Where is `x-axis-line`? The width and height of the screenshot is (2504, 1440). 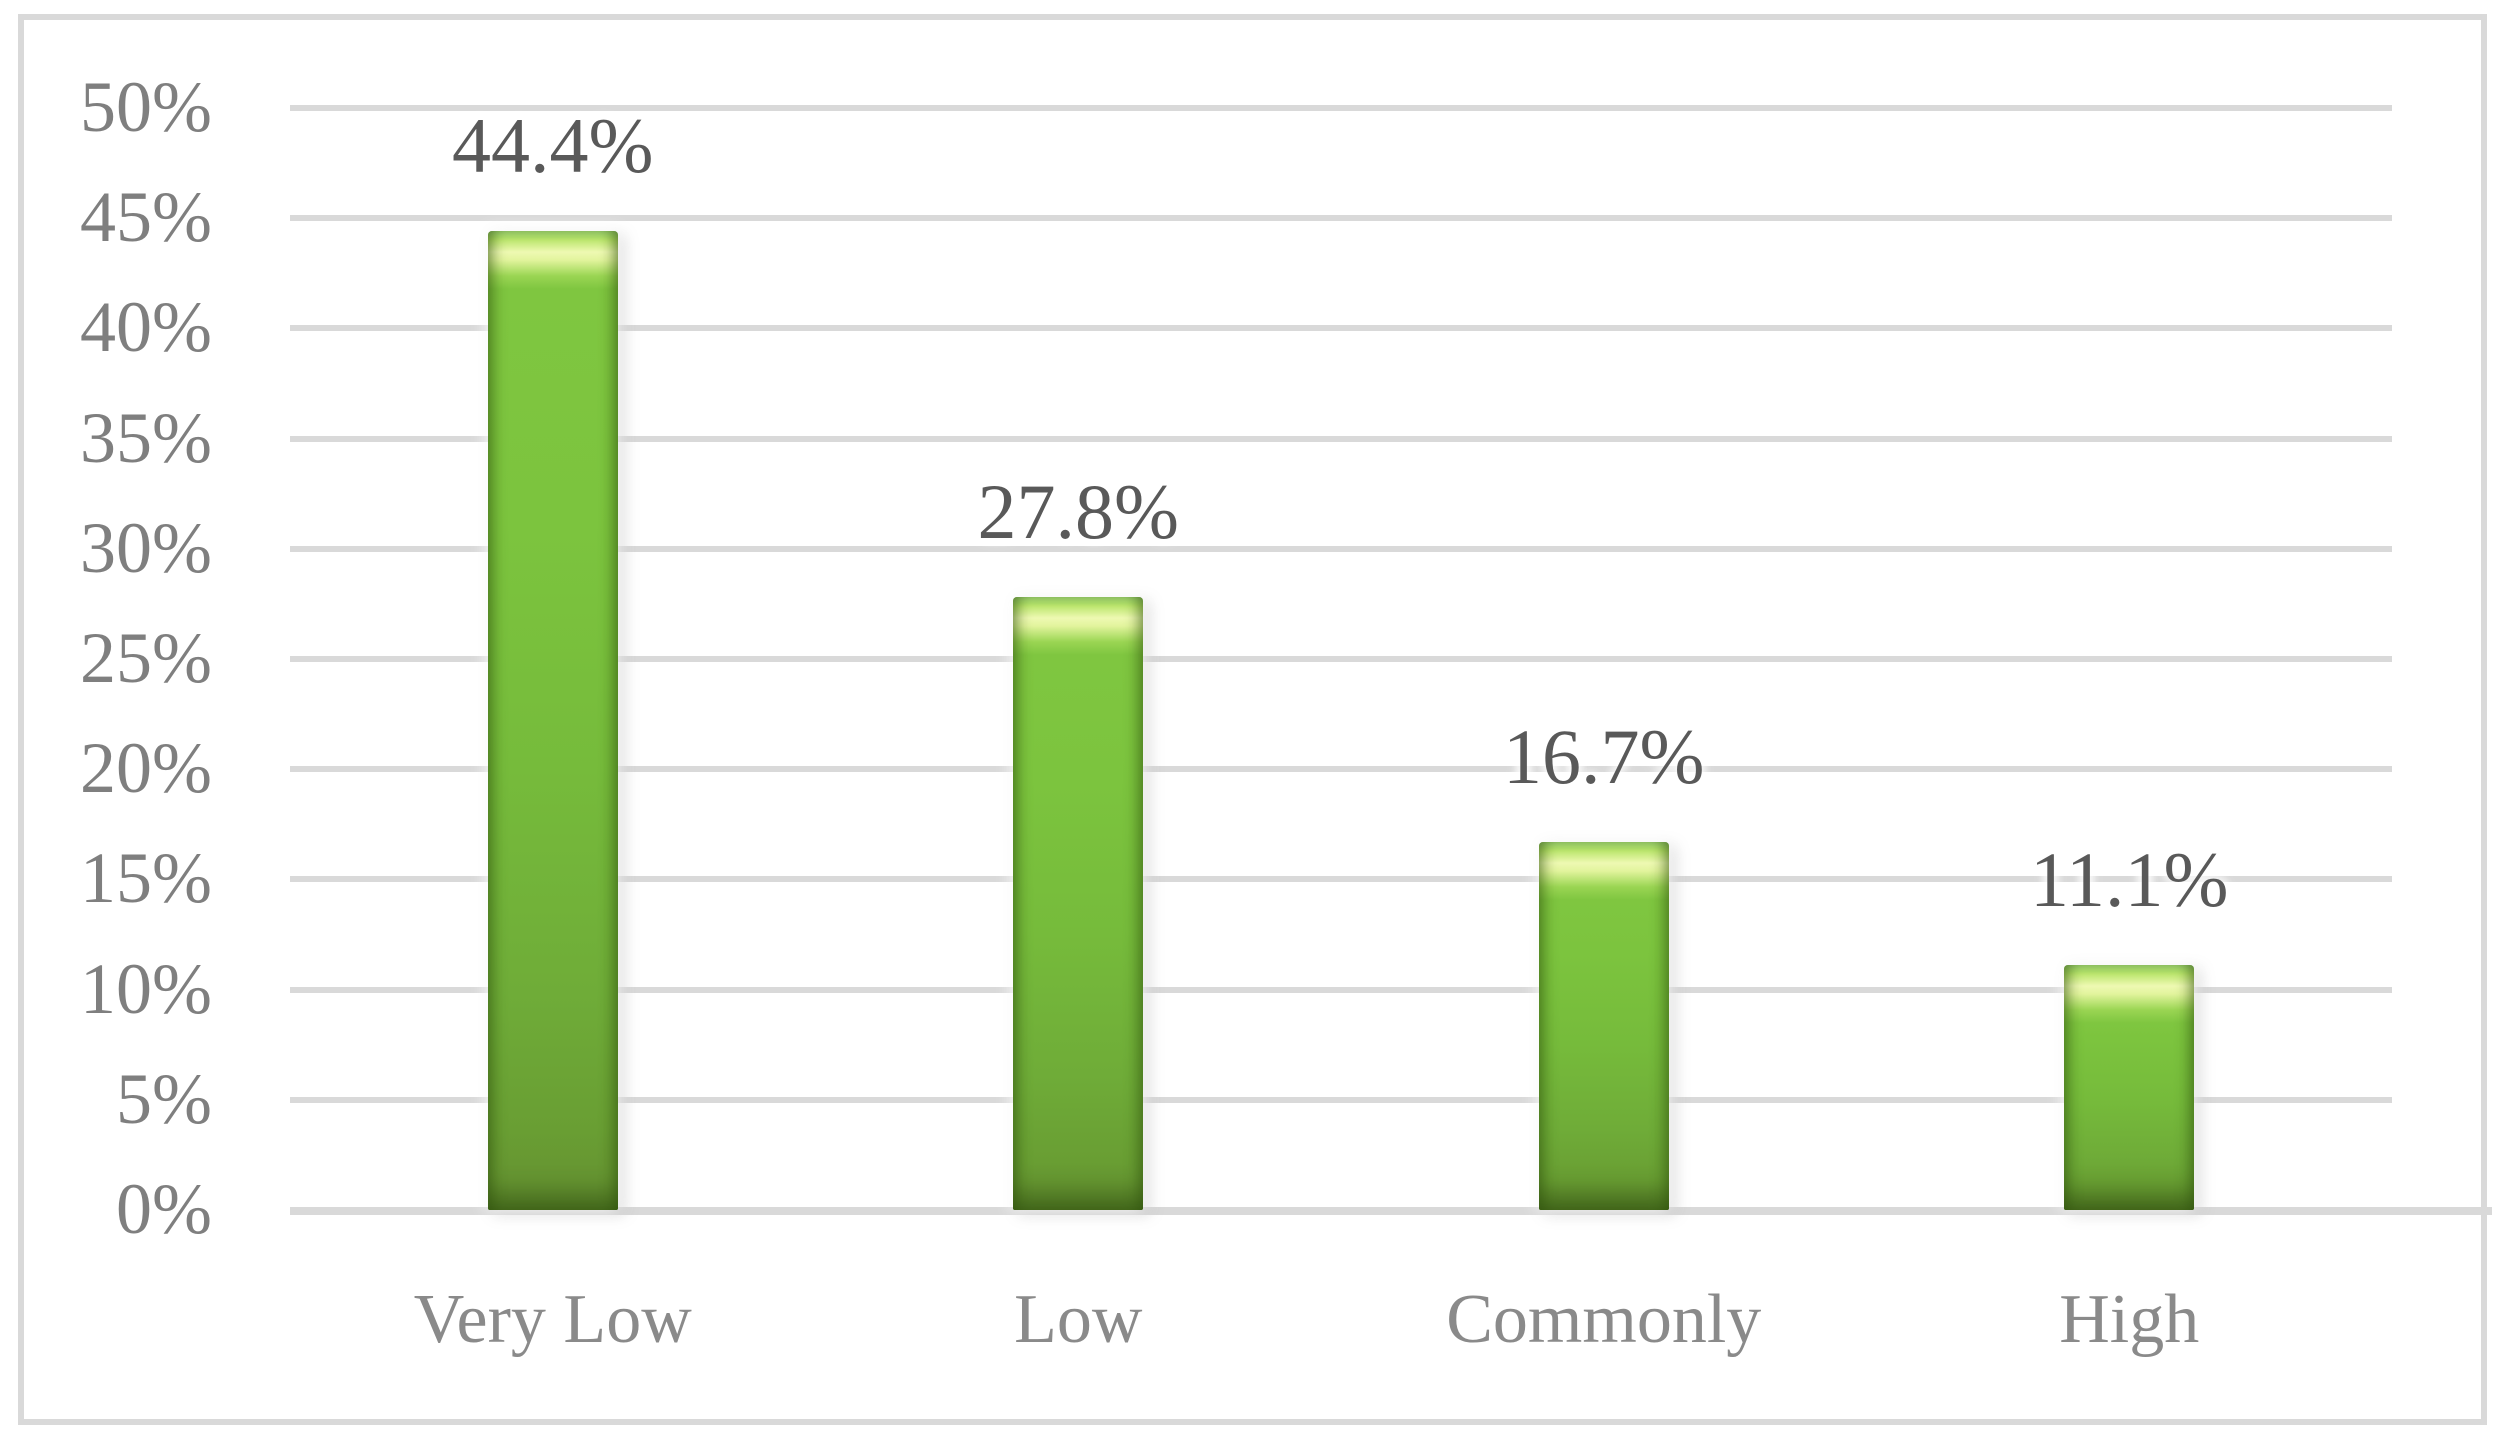 x-axis-line is located at coordinates (1391, 1211).